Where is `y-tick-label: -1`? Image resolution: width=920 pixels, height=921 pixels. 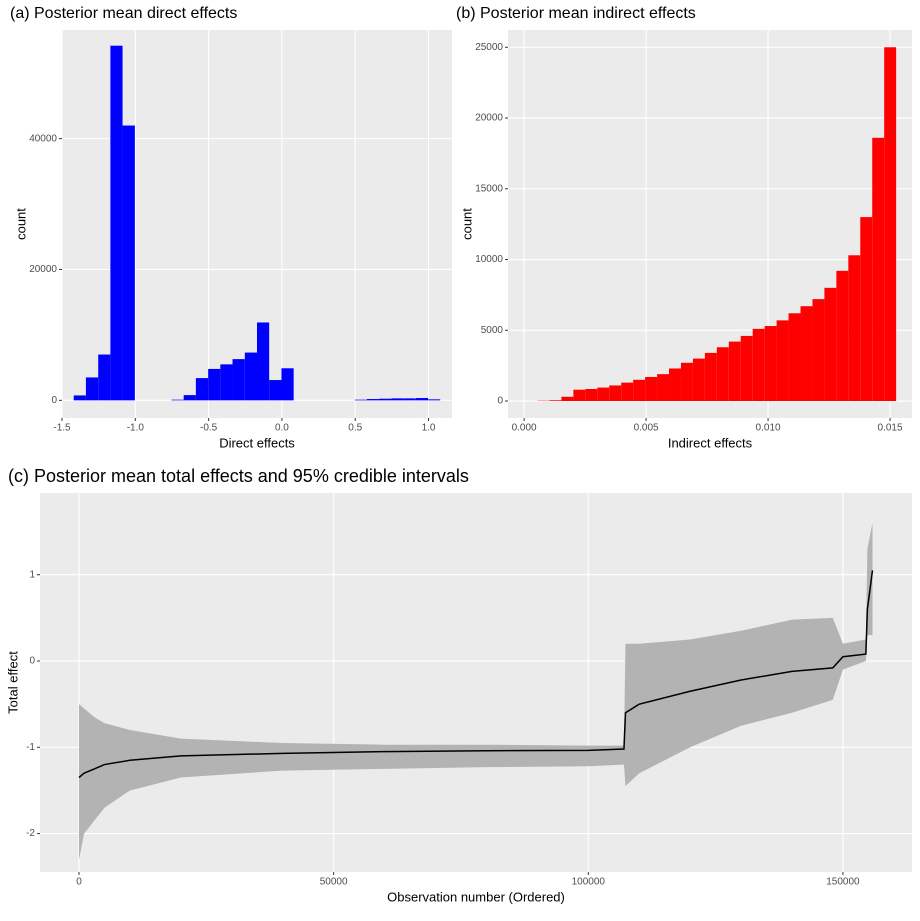 y-tick-label: -1 is located at coordinates (30, 747).